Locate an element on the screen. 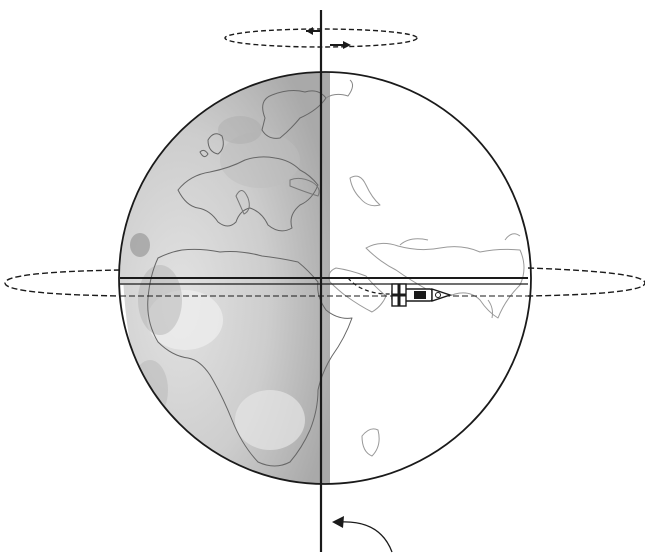 The height and width of the screenshot is (557, 645). rotation-arrow-icon is located at coordinates (362, 534).